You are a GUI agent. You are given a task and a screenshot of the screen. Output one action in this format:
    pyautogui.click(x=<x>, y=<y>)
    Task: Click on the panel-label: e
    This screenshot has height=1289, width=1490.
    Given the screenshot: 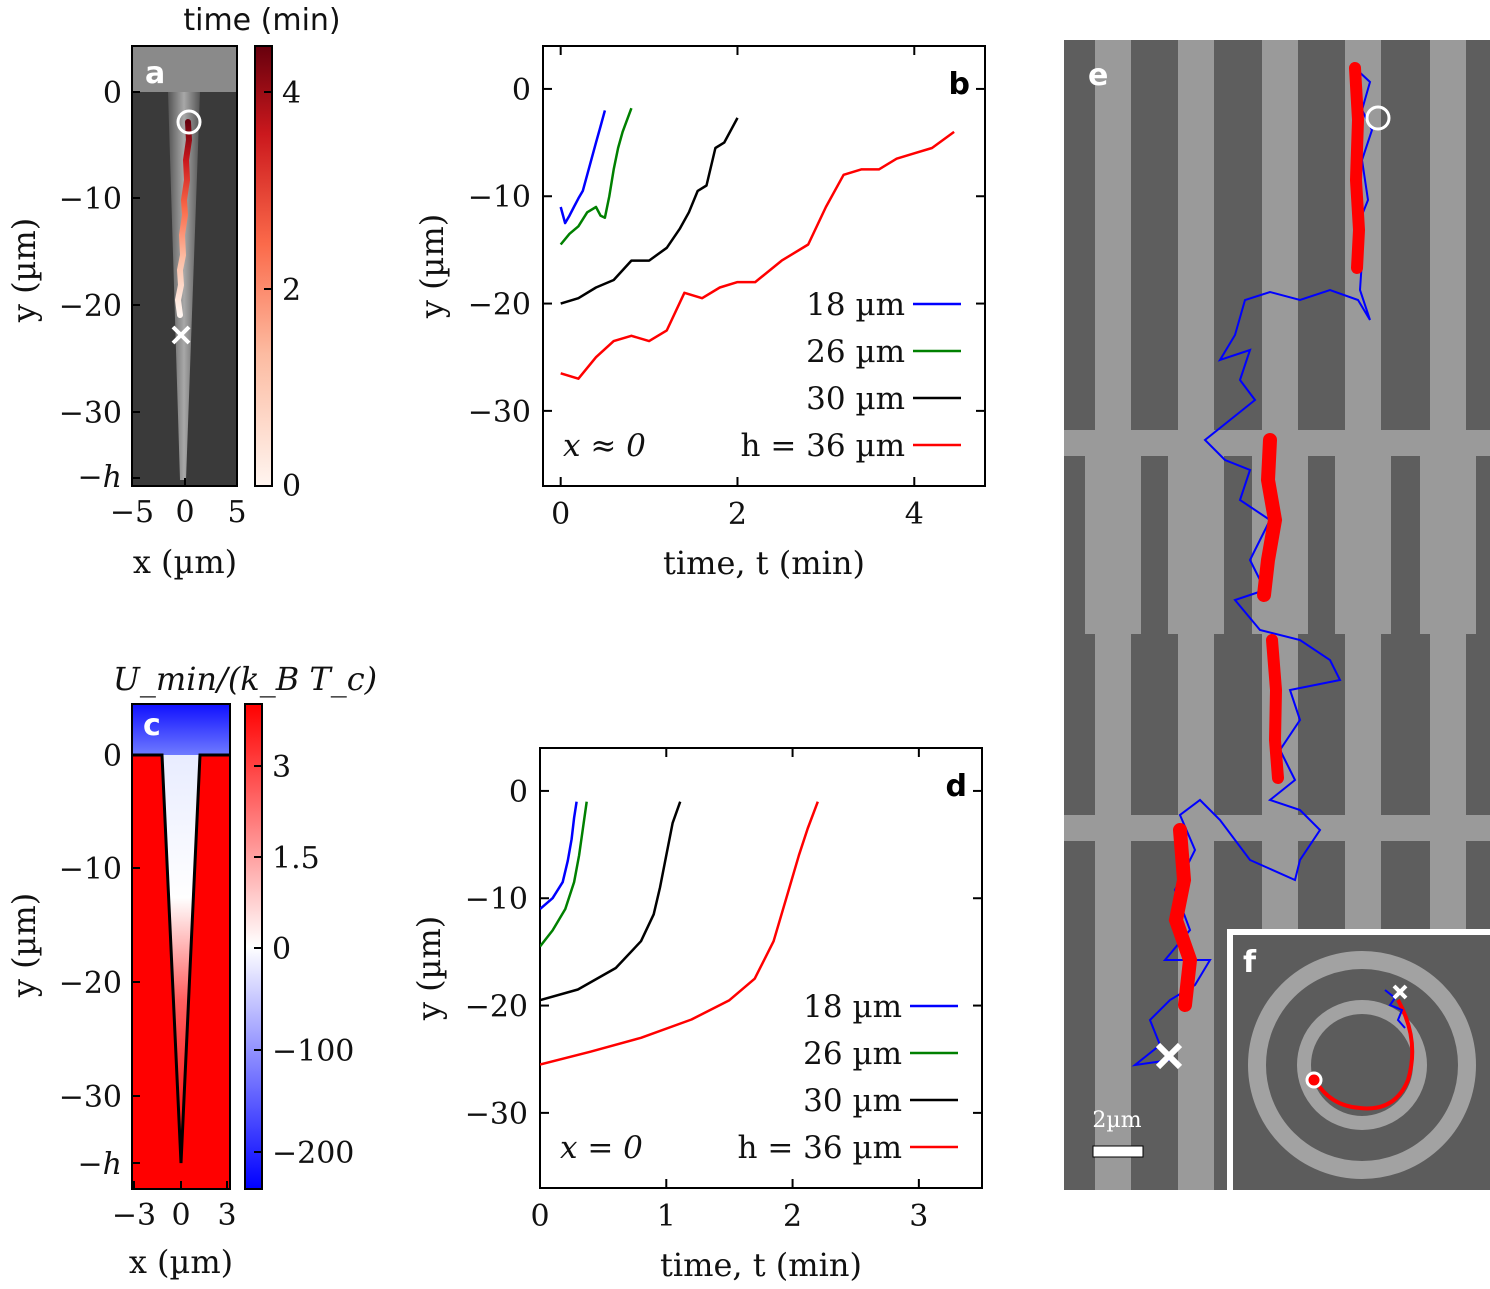 What is the action you would take?
    pyautogui.click(x=1098, y=75)
    